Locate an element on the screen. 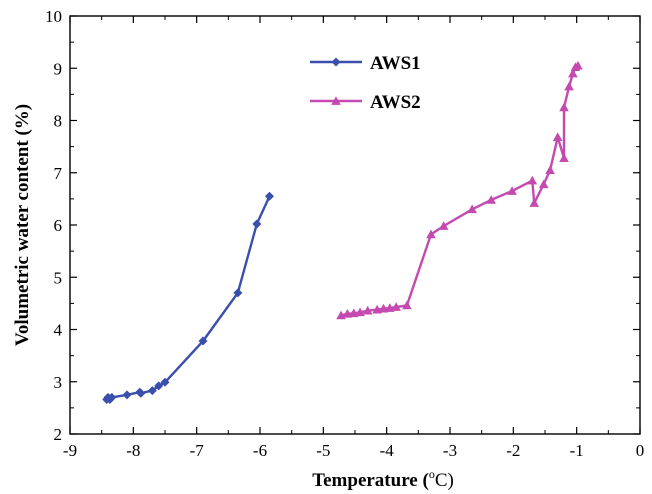 The height and width of the screenshot is (494, 652). y-tick-label: 7 is located at coordinates (58, 173).